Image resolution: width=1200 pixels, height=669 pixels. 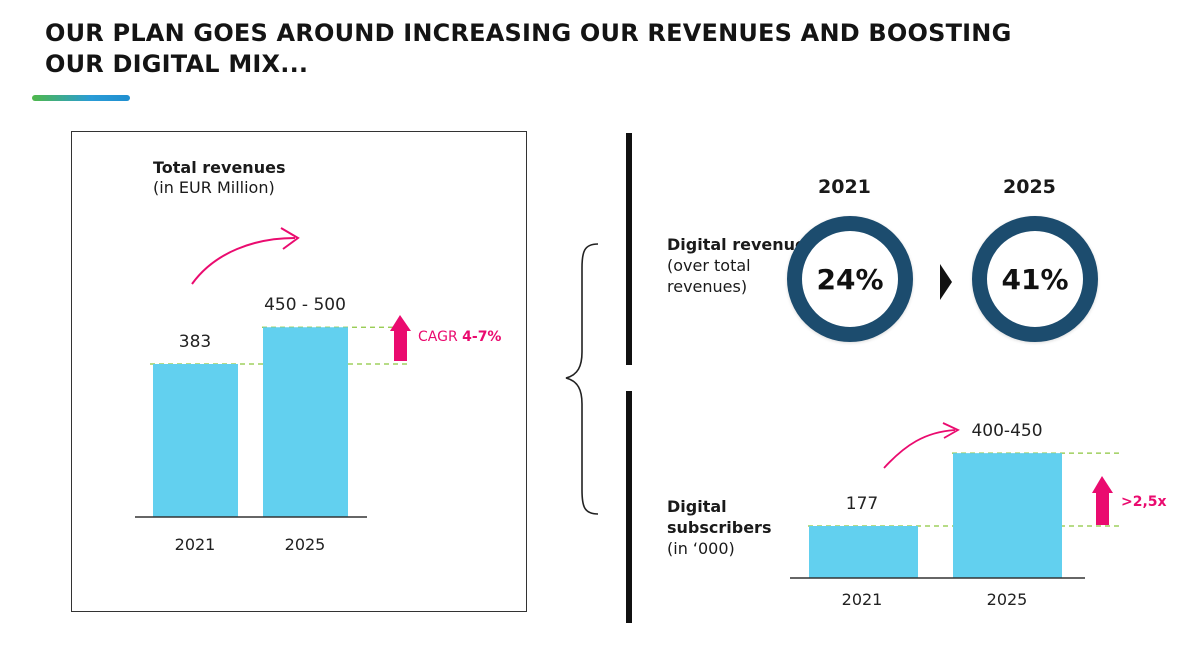 I want to click on divider-bottom, so click(x=629, y=507).